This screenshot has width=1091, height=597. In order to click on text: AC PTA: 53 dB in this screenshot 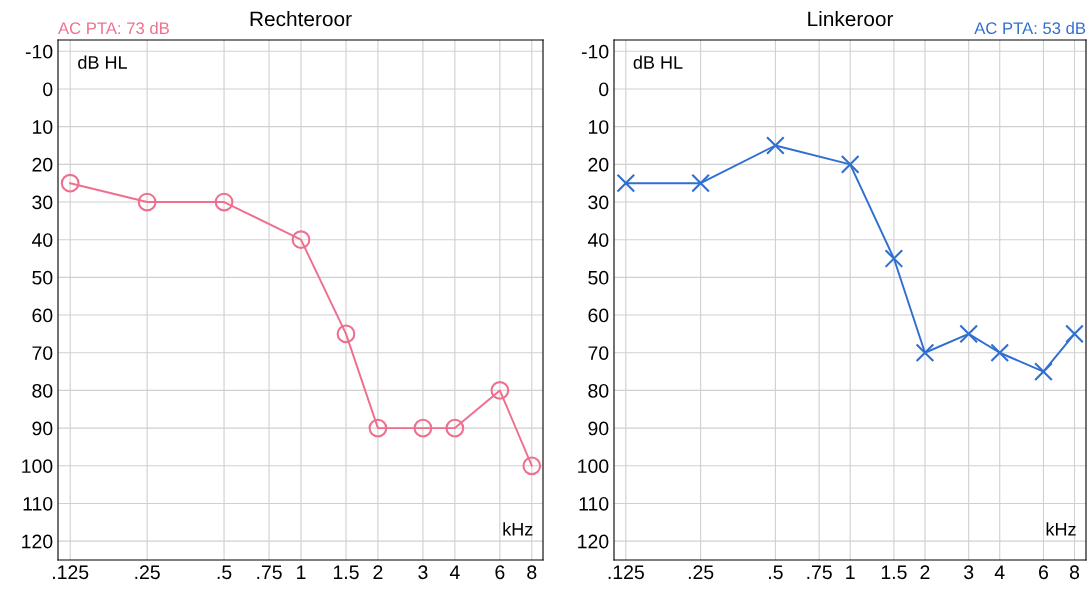, I will do `click(1030, 28)`.